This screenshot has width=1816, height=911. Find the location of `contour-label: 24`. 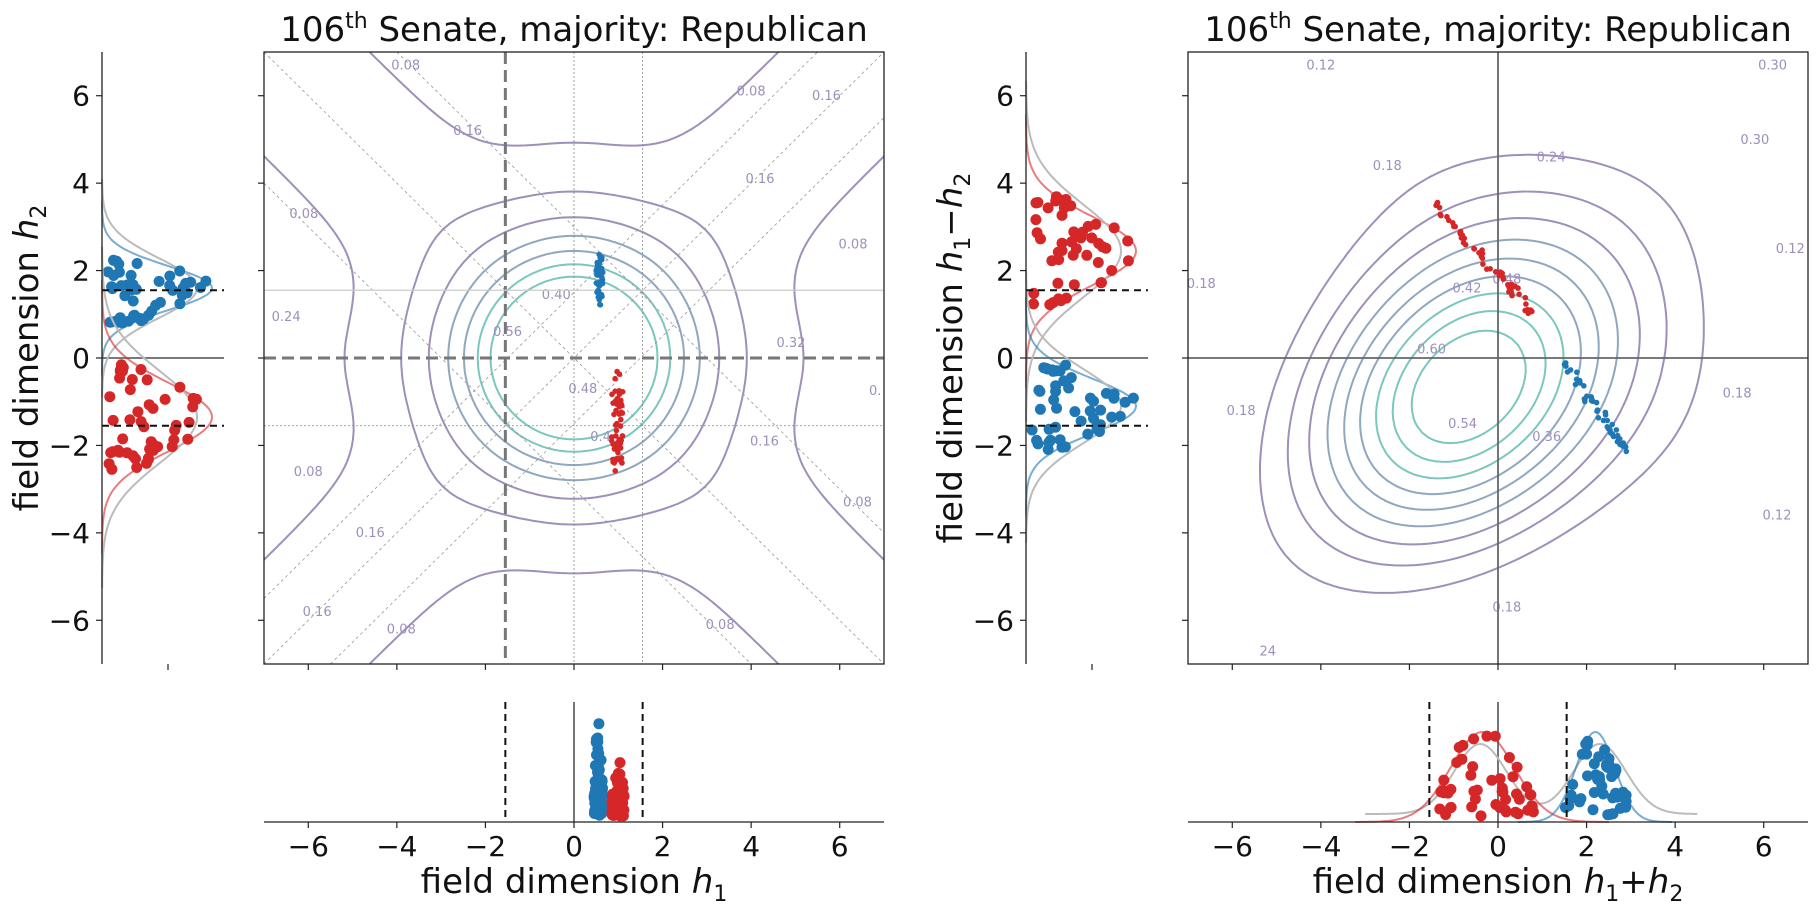

contour-label: 24 is located at coordinates (1267, 651).